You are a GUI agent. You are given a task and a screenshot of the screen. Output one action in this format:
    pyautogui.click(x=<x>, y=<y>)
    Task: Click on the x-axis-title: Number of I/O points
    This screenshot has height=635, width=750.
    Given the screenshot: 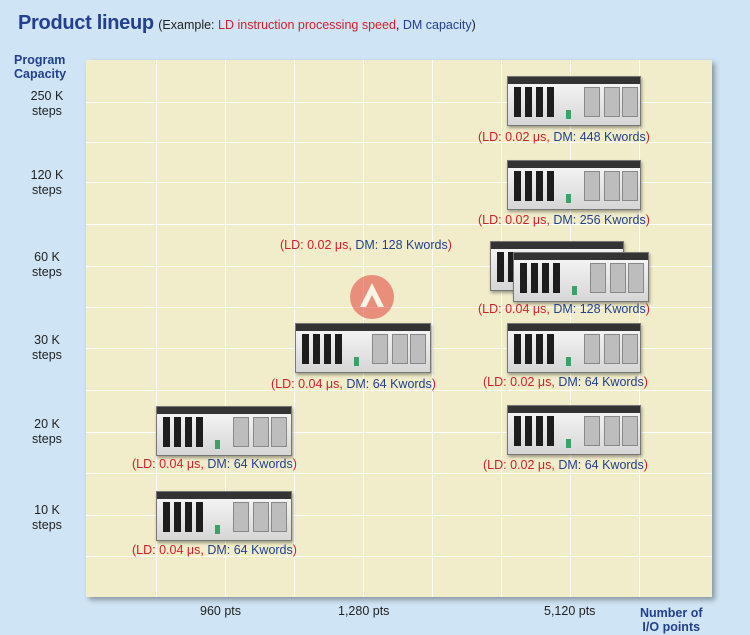 What is the action you would take?
    pyautogui.click(x=671, y=620)
    